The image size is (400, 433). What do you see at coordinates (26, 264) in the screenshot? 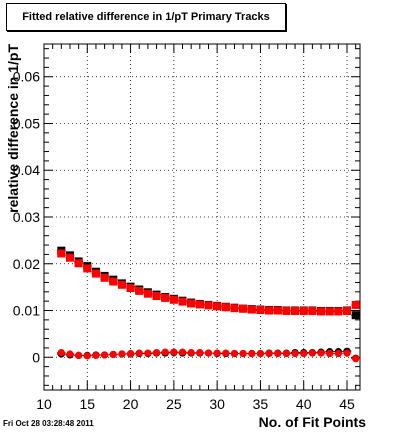
I see `y-tick-label: 0.02` at bounding box center [26, 264].